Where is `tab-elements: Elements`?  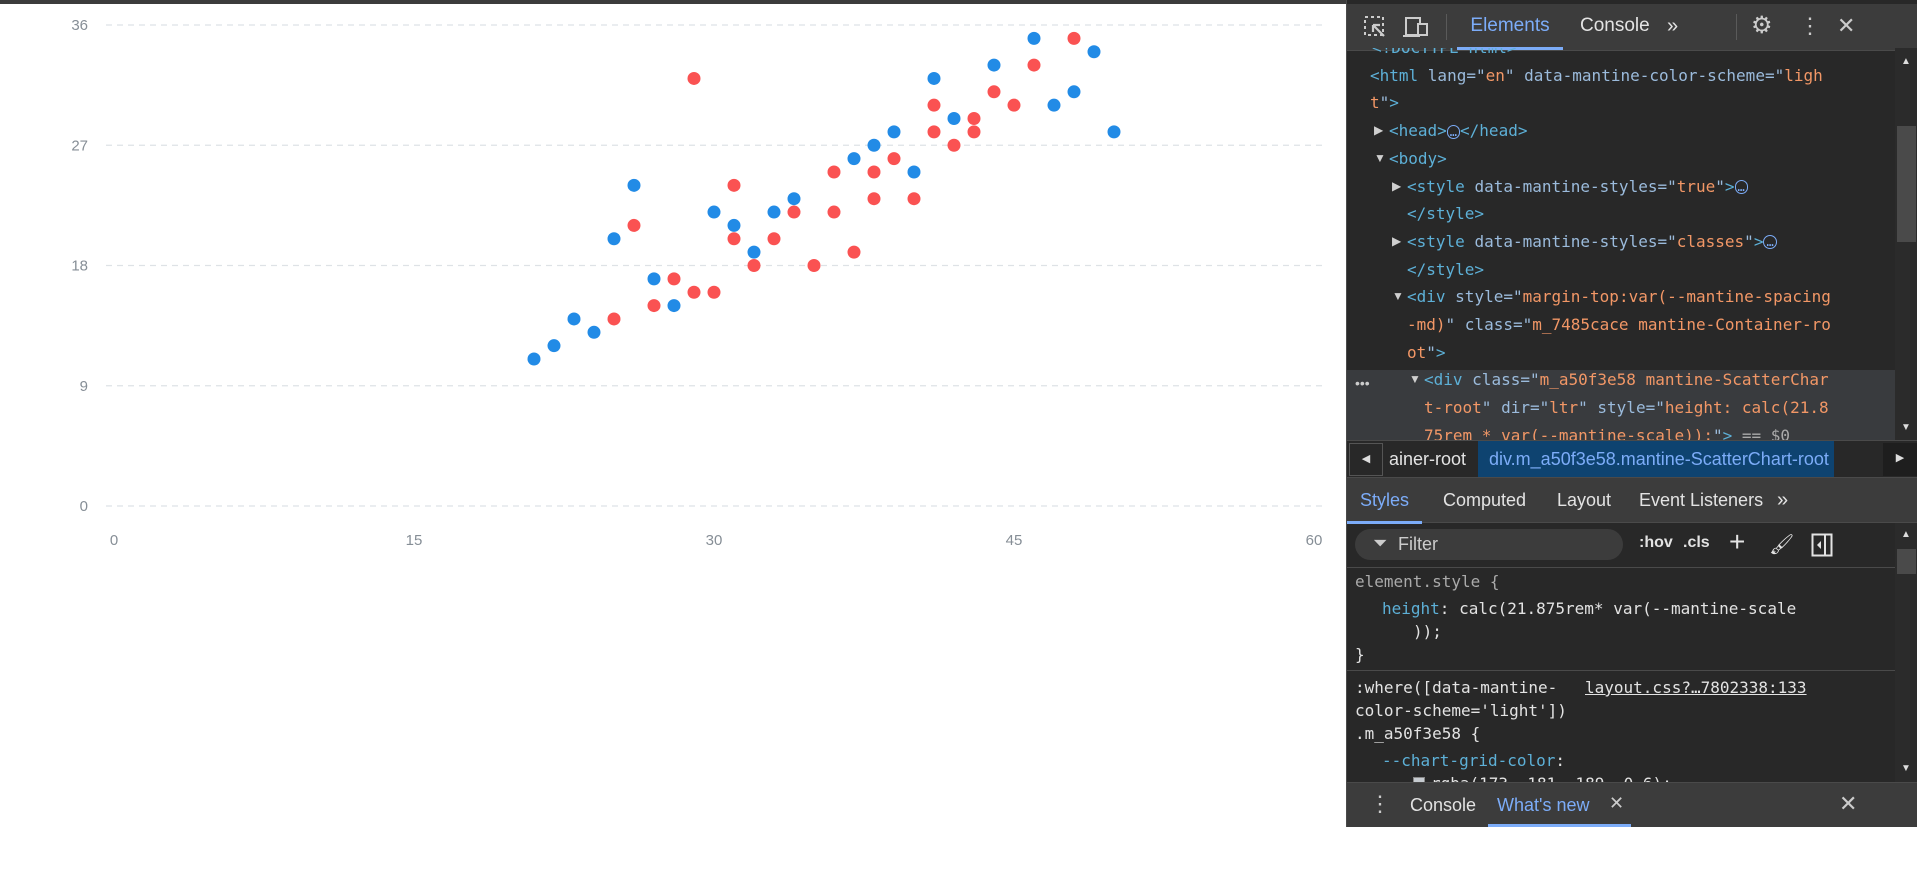 tab-elements: Elements is located at coordinates (1510, 27).